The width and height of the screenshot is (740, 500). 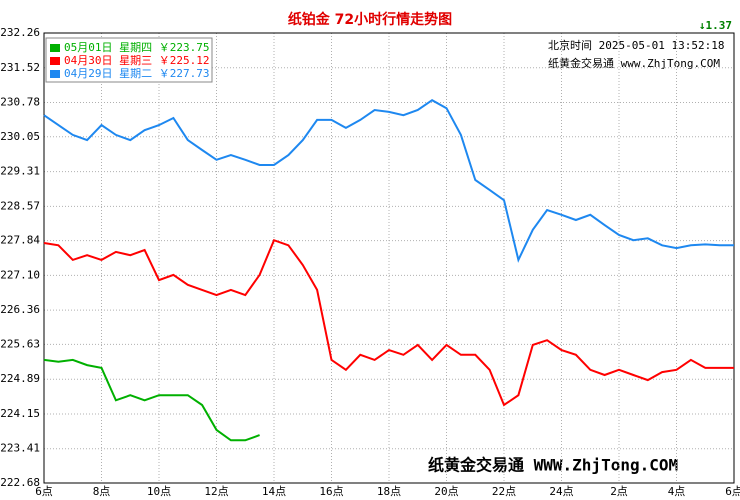 I want to click on x-tick-label: 20点, so click(x=446, y=491).